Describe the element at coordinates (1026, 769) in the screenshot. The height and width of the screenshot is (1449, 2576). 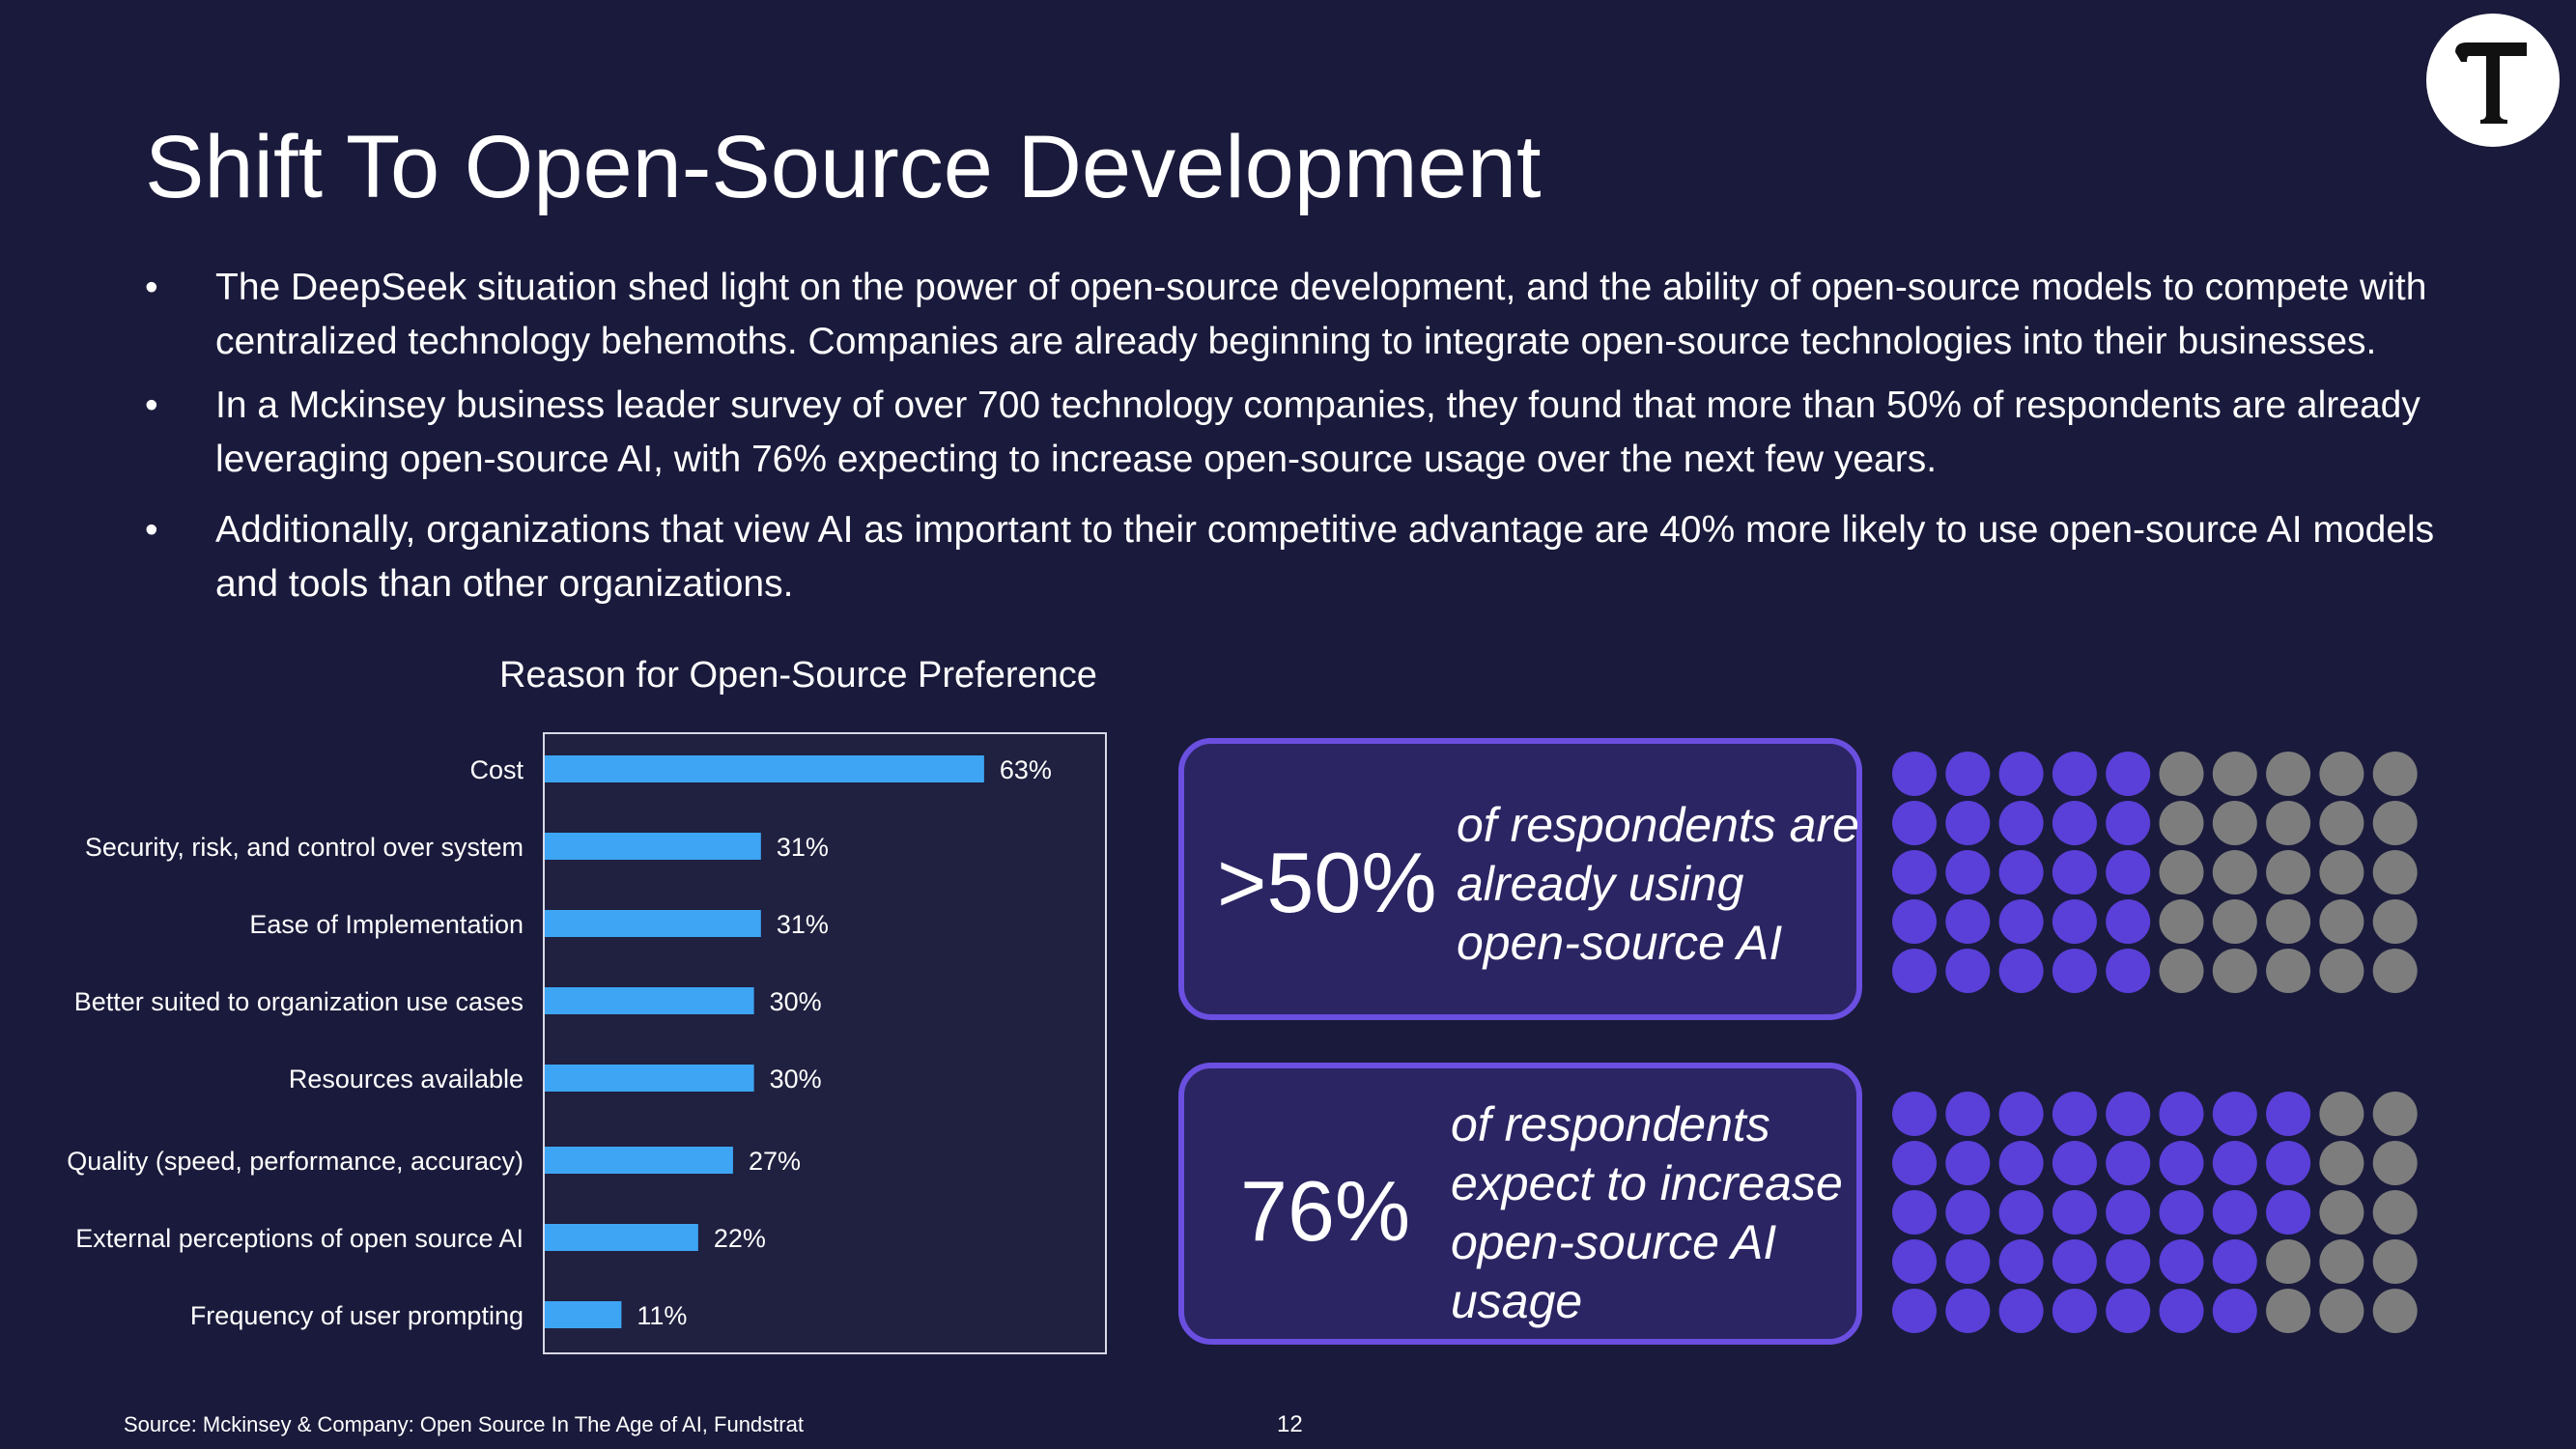
I see `data-label: 63%` at that location.